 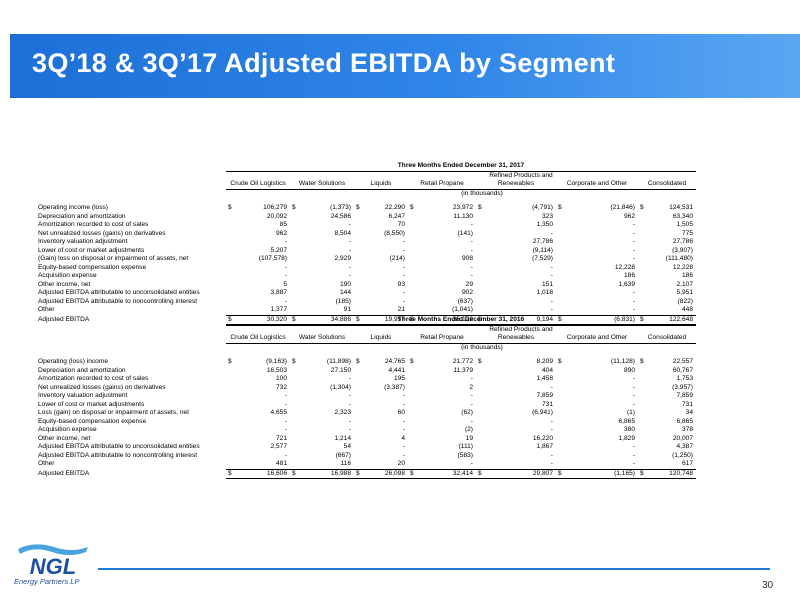 I want to click on cell-value: 11,130, so click(x=463, y=216).